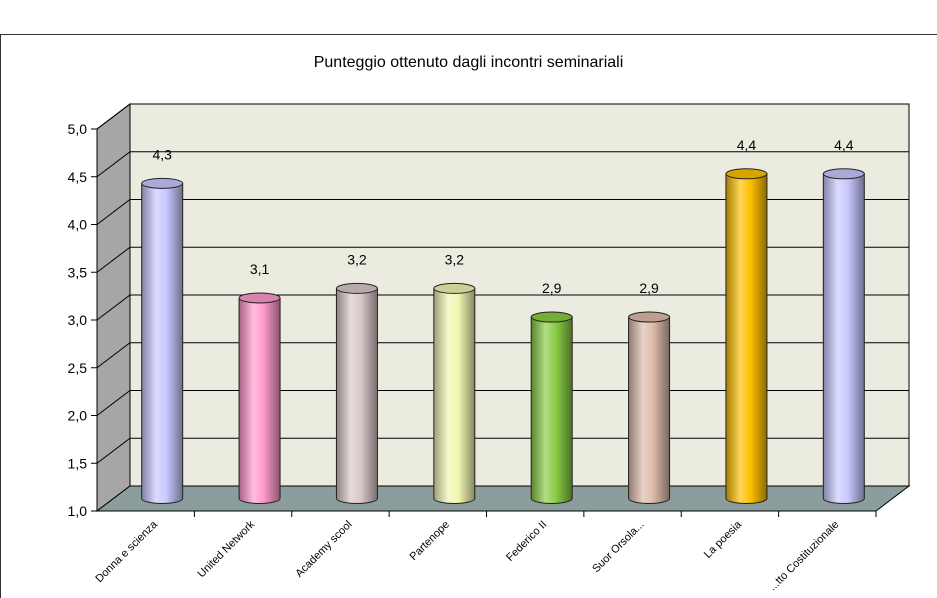  Describe the element at coordinates (260, 269) in the screenshot. I see `data-label: 3,1` at that location.